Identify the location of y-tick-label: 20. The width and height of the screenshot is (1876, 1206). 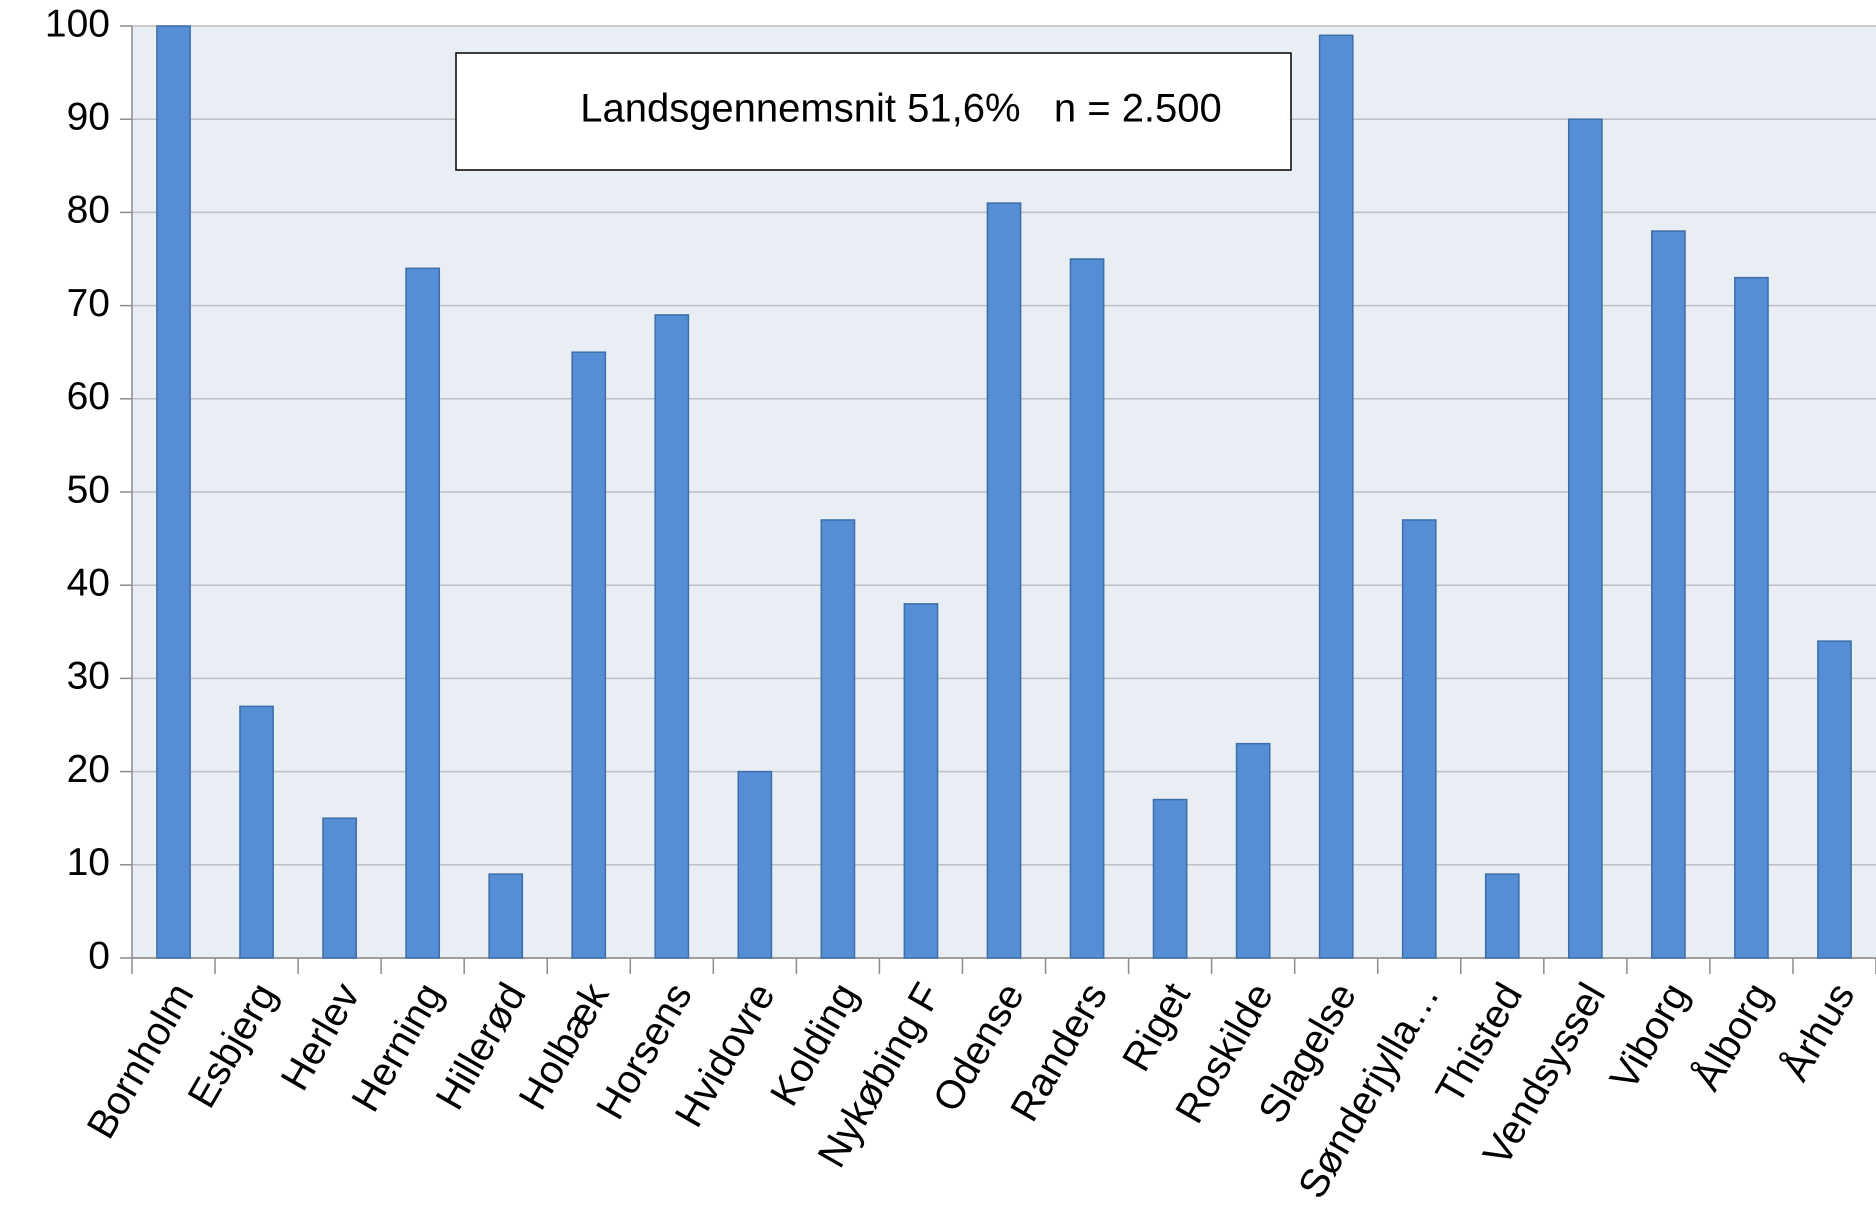
(88, 769).